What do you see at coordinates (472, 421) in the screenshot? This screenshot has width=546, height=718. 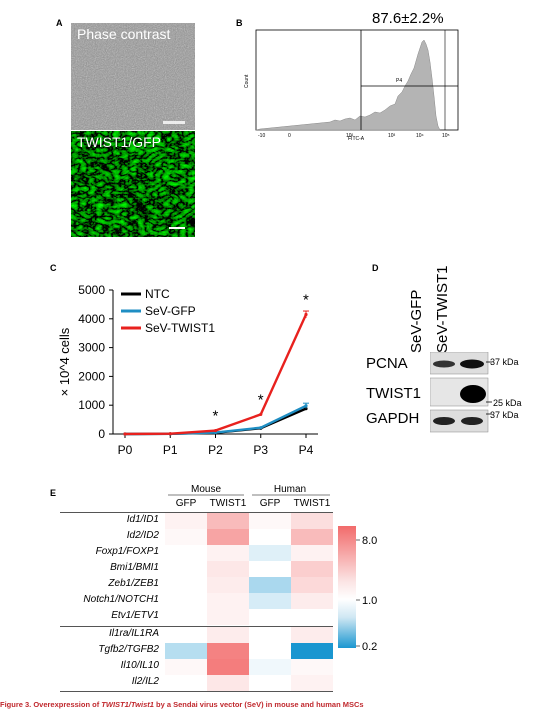 I see `band-gapdh-twist1` at bounding box center [472, 421].